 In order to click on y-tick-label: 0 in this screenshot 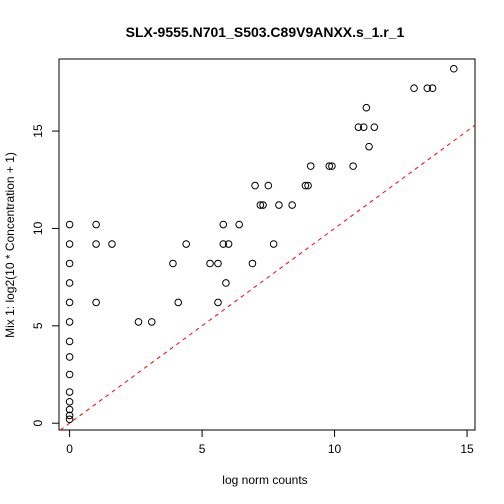, I will do `click(38, 423)`.